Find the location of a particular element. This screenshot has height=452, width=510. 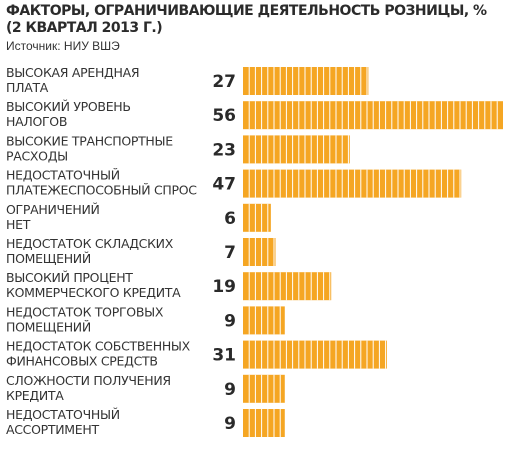

category-label-line: КОММЕРЧЕСКОГО КРЕДИТА is located at coordinates (93, 292).